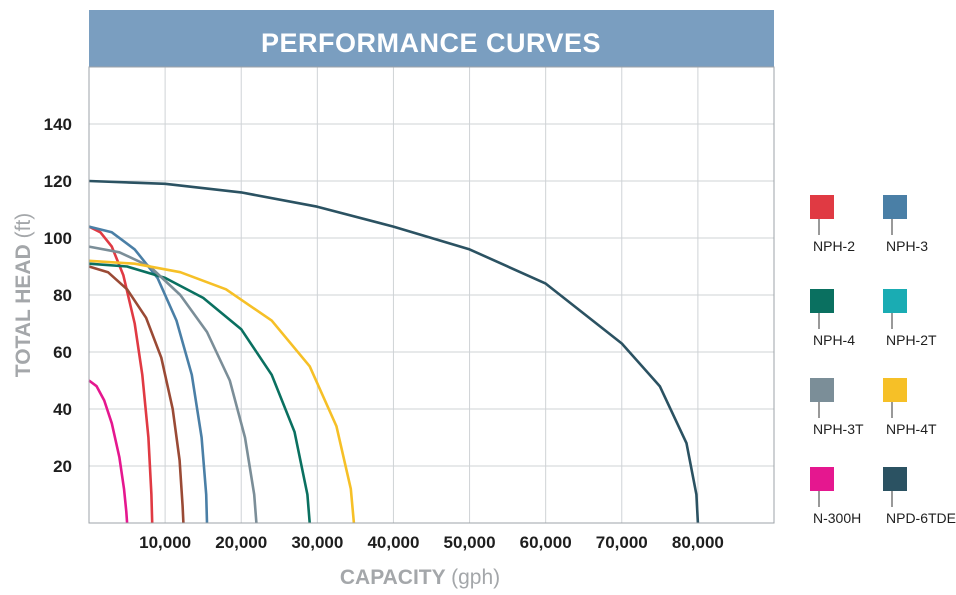 The image size is (956, 595). I want to click on legend-swatch-npd-6tde, so click(895, 479).